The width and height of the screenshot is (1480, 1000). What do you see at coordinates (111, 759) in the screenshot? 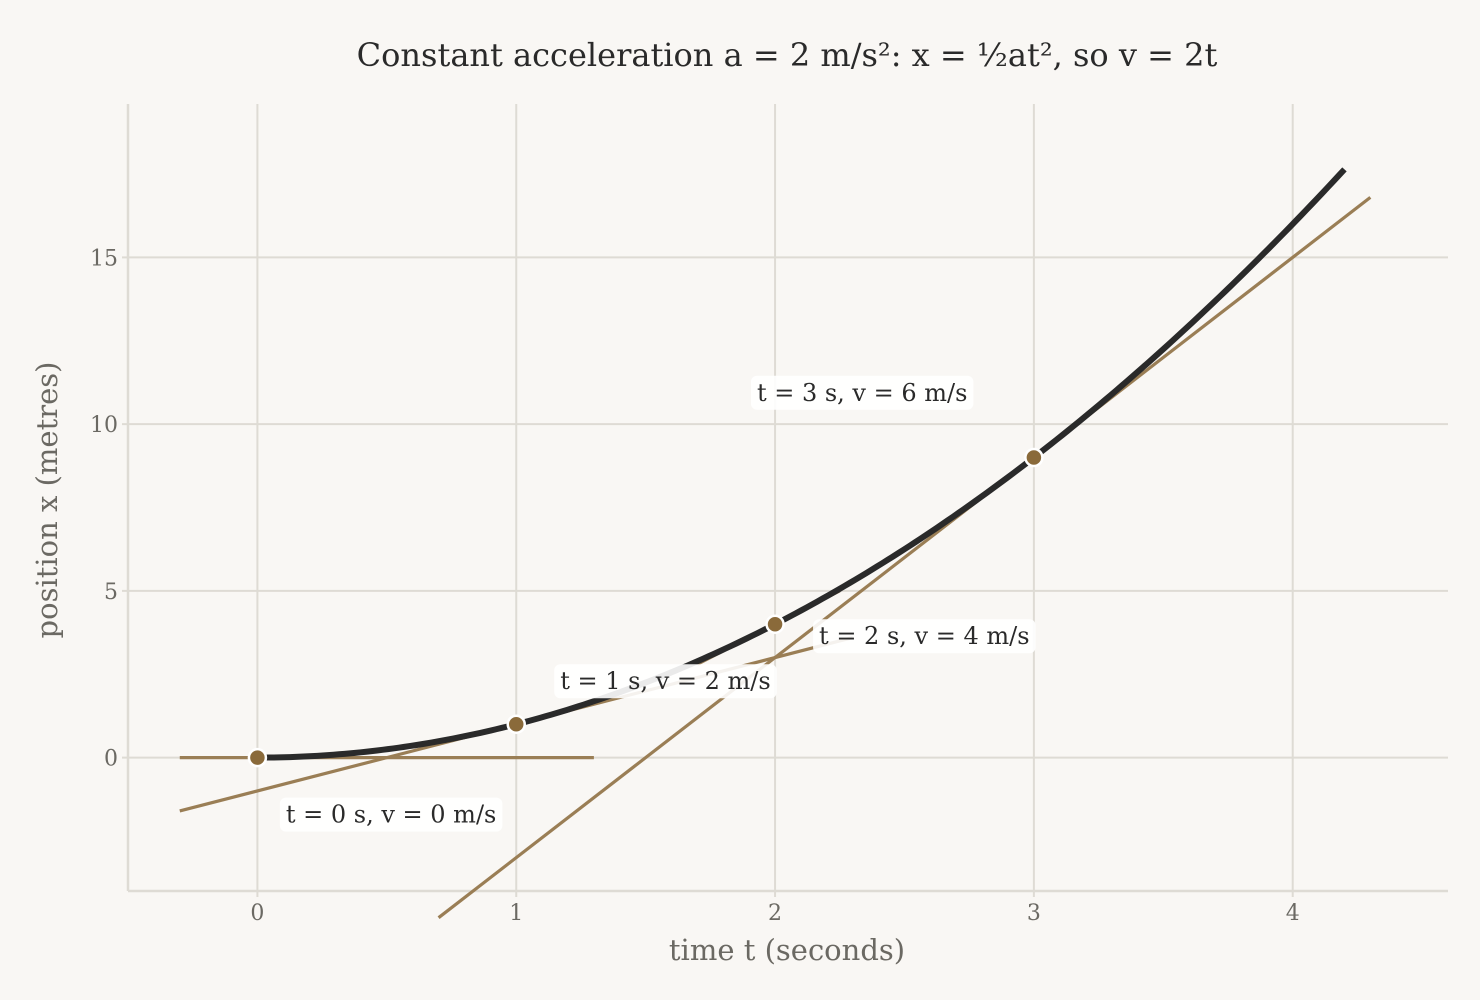
I see `y-tick-label: 0` at bounding box center [111, 759].